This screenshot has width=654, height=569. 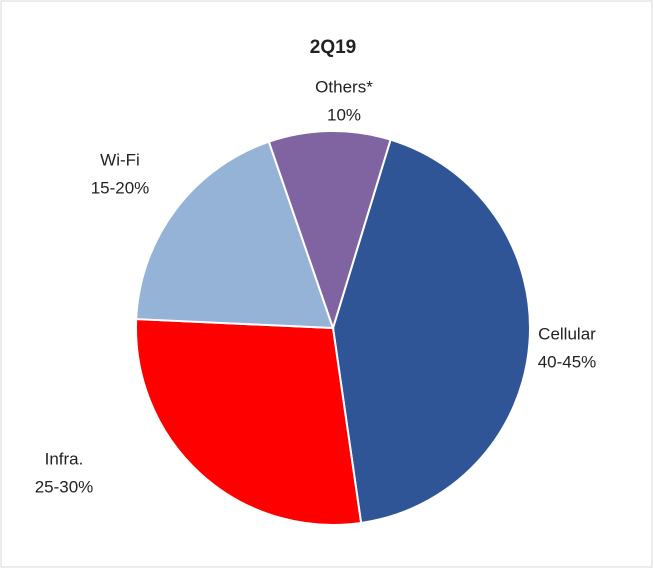 I want to click on slice-label: Others*, so click(x=344, y=86).